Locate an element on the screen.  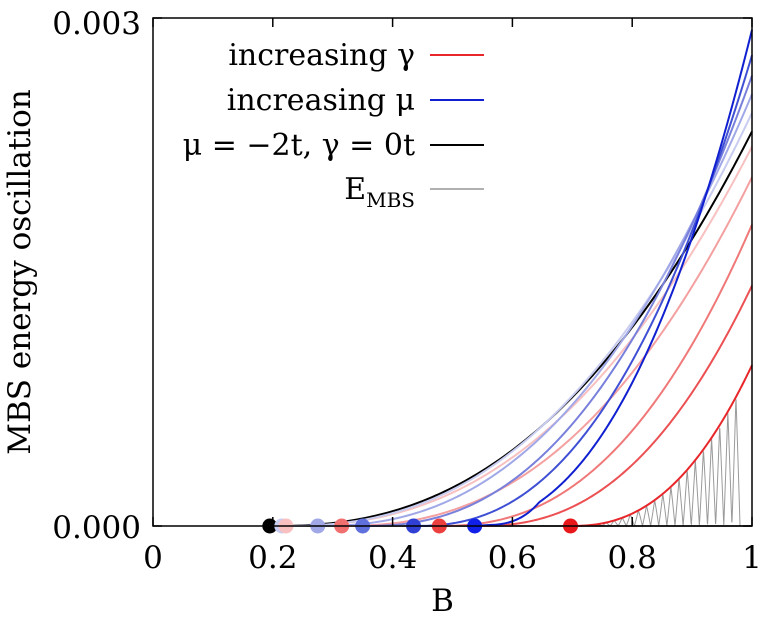
x-tick-label: 1 is located at coordinates (752, 558).